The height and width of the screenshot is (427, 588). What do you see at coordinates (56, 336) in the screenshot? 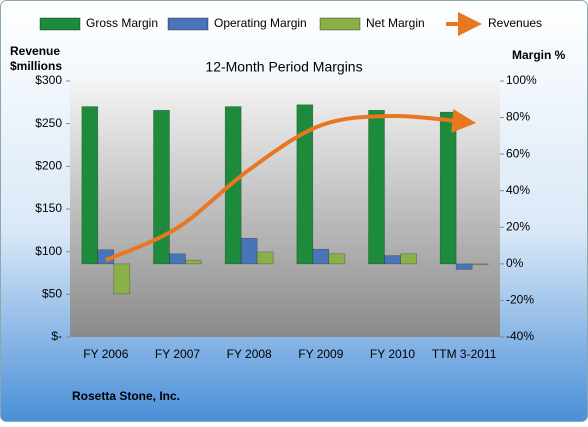
I see `y-tick-label: $-` at bounding box center [56, 336].